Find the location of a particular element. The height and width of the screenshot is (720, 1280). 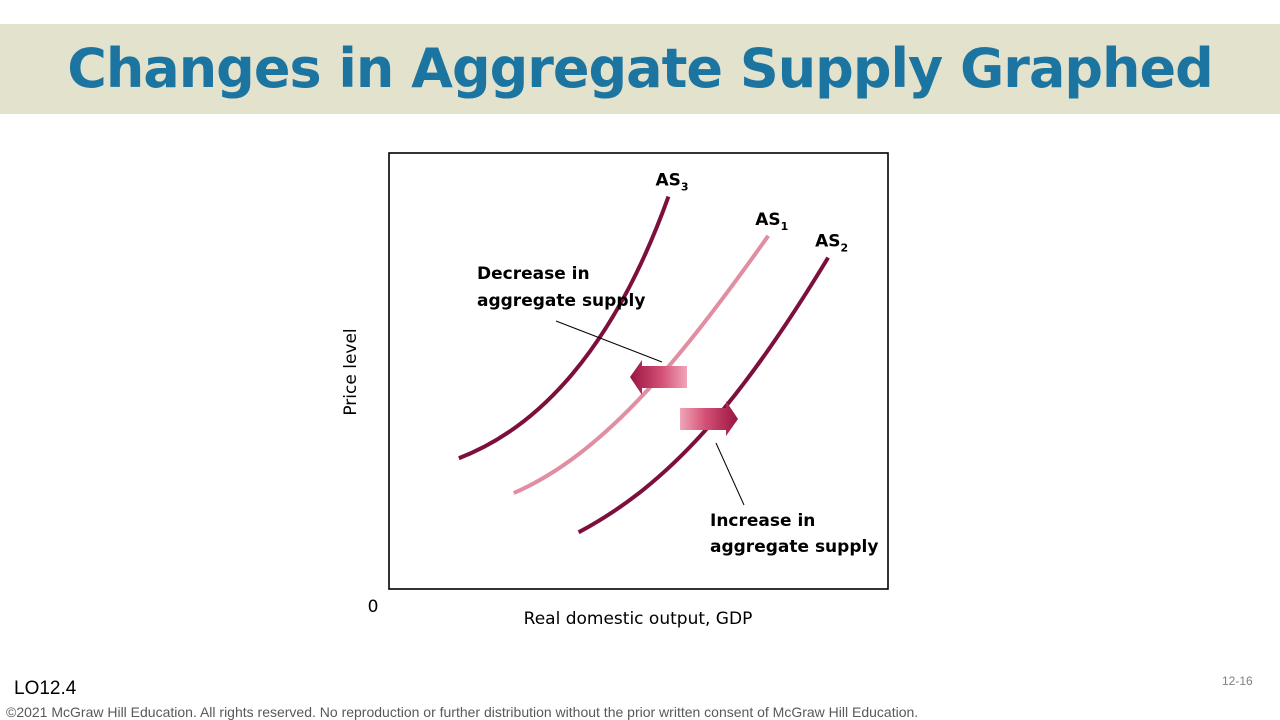

curves-layer is located at coordinates (644, 365).